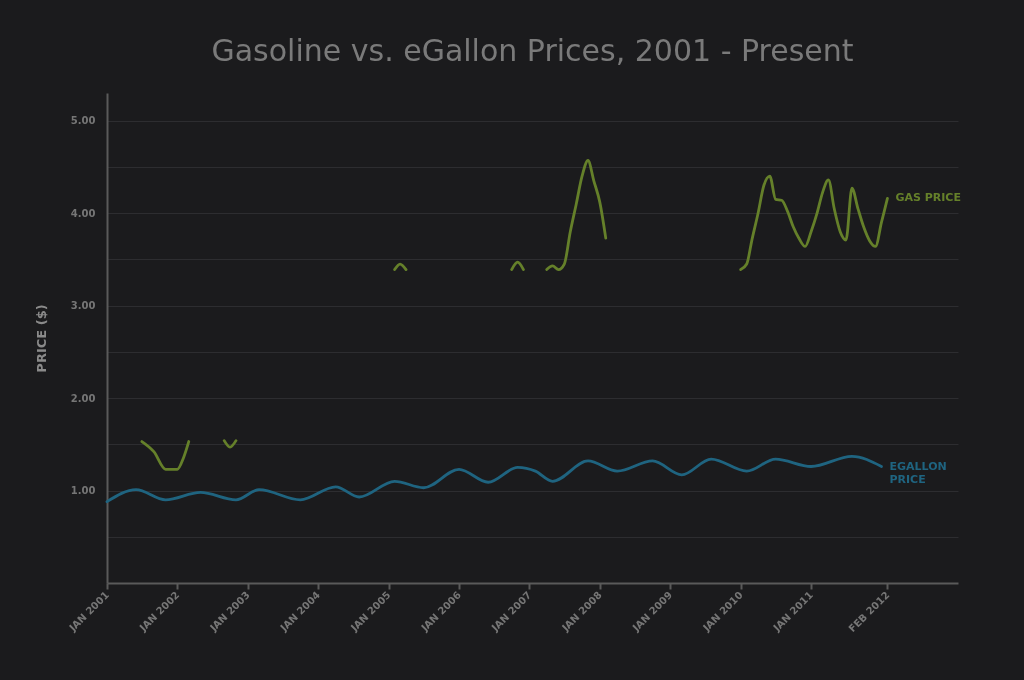 The width and height of the screenshot is (1024, 680). Describe the element at coordinates (83, 491) in the screenshot. I see `y-tick-label: 1.00` at that location.